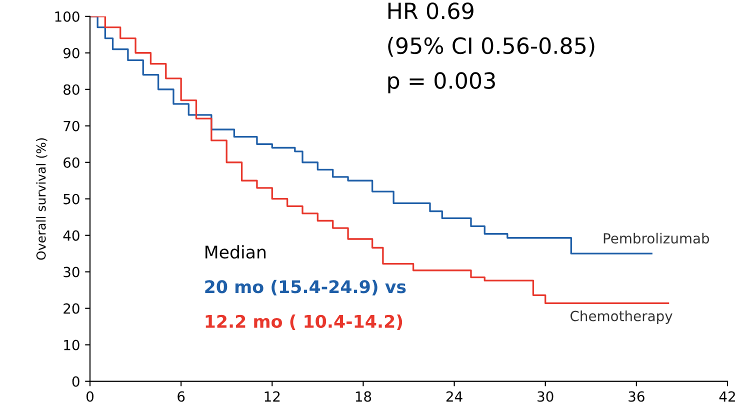  What do you see at coordinates (441, 83) in the screenshot?
I see `annotation: p = 0.003` at bounding box center [441, 83].